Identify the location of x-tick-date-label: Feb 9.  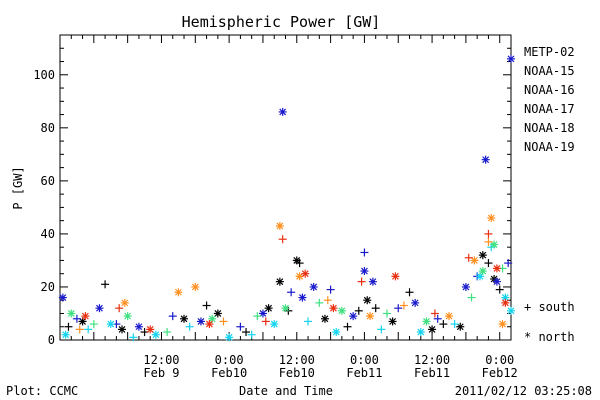
(161, 373).